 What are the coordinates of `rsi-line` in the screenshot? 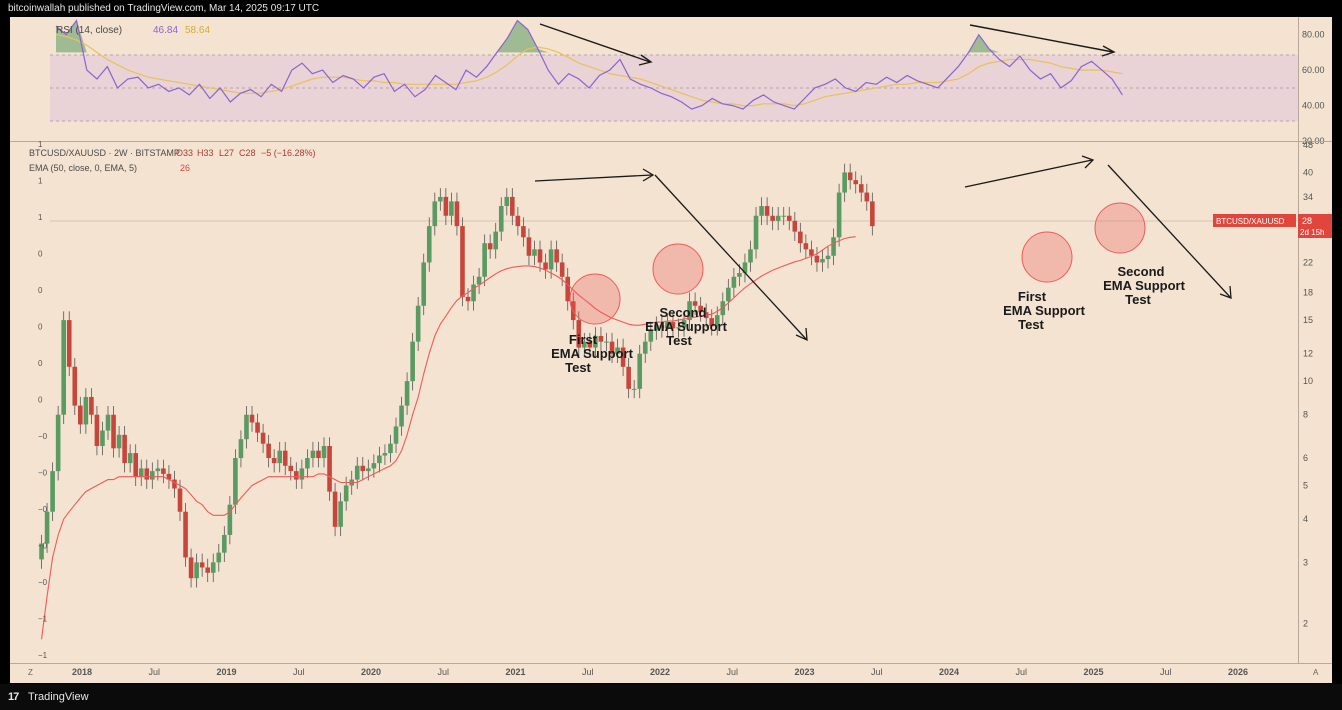 It's located at (589, 64).